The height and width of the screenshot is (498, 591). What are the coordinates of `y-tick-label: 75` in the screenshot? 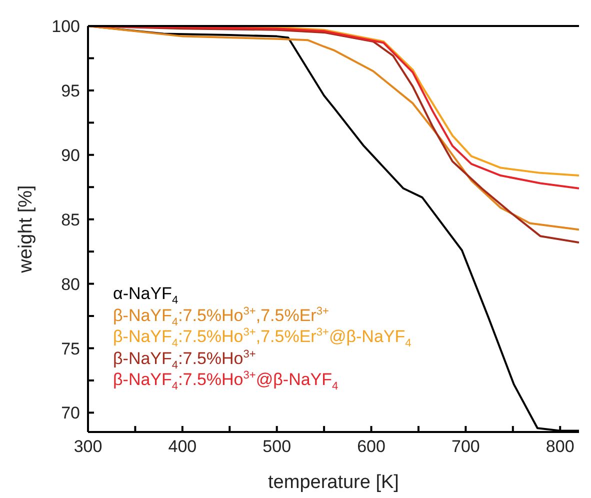 It's located at (70, 348).